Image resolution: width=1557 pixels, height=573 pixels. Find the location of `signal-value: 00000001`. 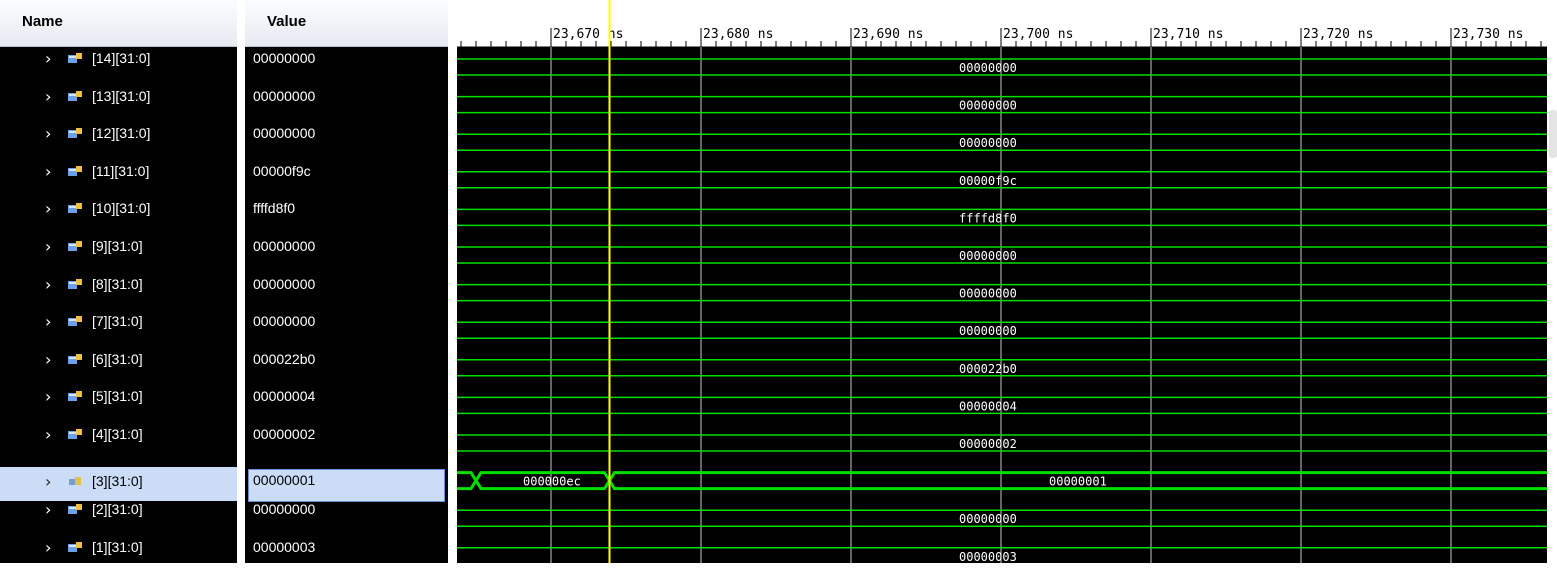

signal-value: 00000001 is located at coordinates (284, 479).